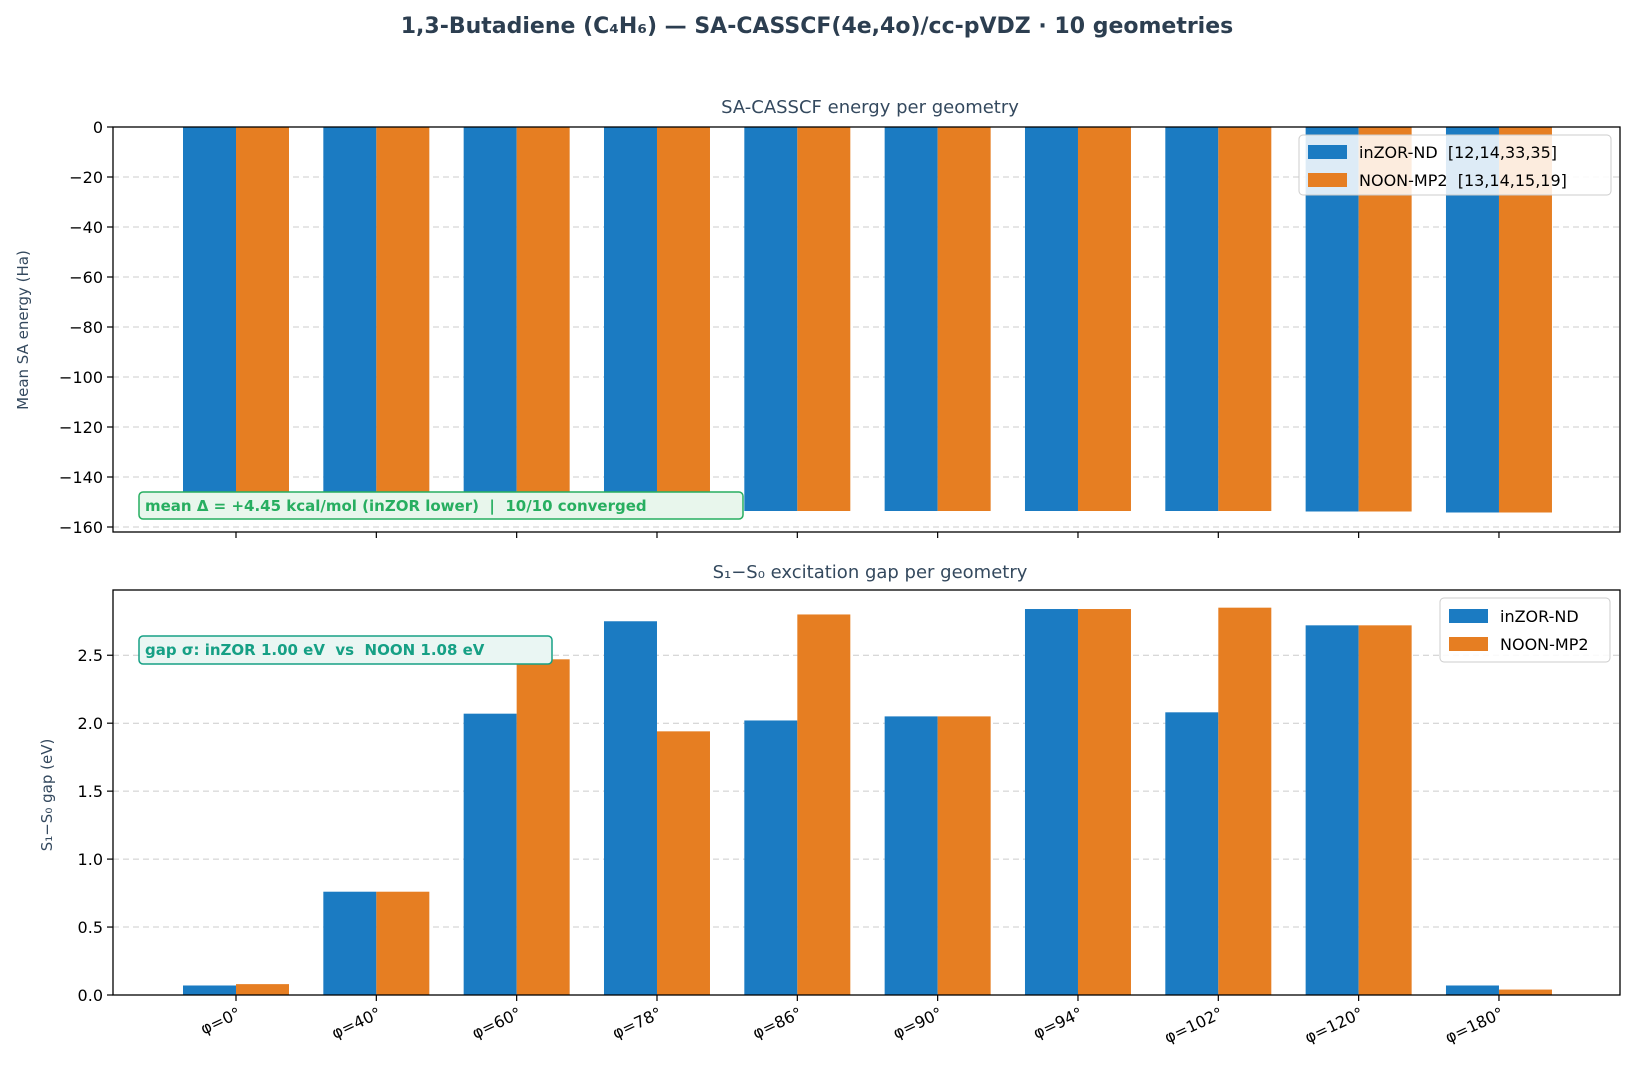  What do you see at coordinates (98, 127) in the screenshot?
I see `energy-y-tick-label: 0` at bounding box center [98, 127].